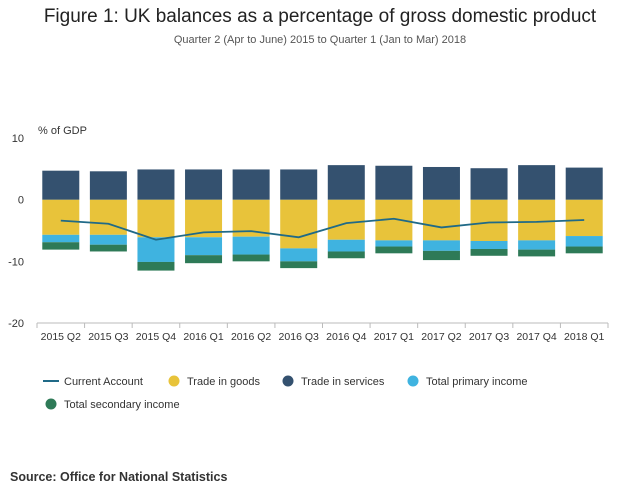 The image size is (640, 502). What do you see at coordinates (223, 382) in the screenshot?
I see `legend-label-trade-in-goods: Trade in goods` at bounding box center [223, 382].